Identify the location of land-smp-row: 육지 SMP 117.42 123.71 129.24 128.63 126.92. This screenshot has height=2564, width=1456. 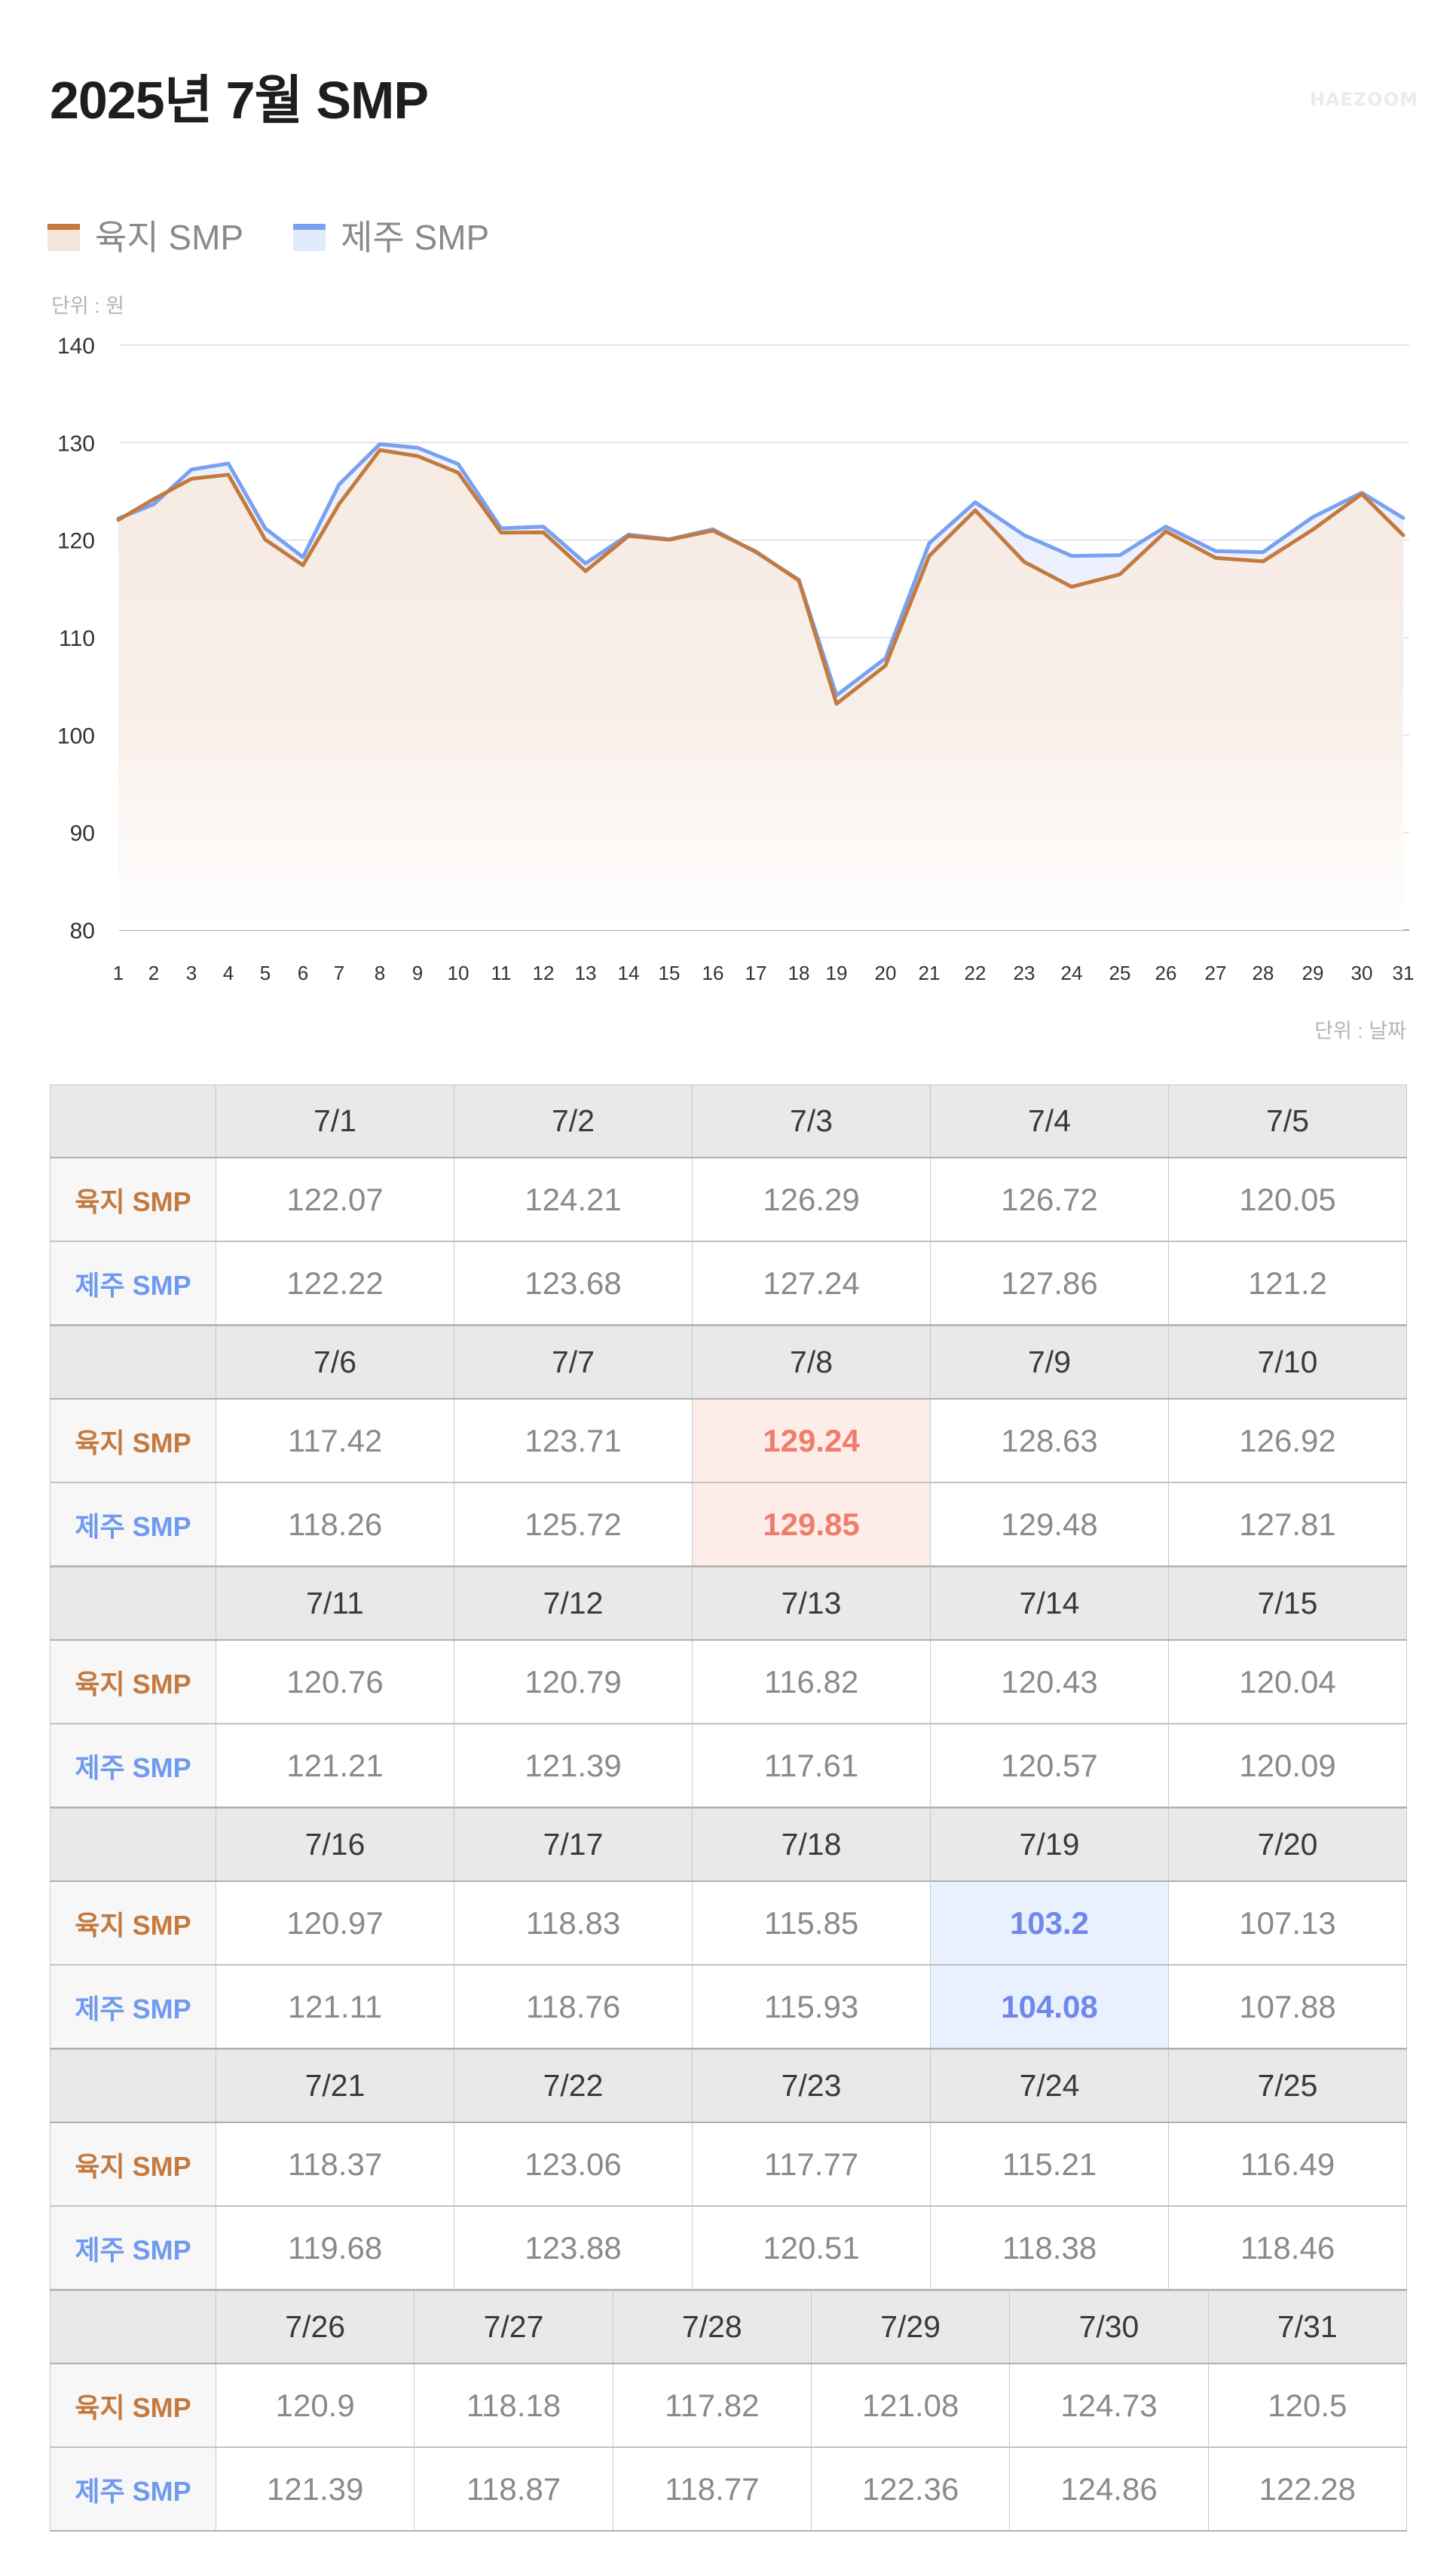
(728, 1440).